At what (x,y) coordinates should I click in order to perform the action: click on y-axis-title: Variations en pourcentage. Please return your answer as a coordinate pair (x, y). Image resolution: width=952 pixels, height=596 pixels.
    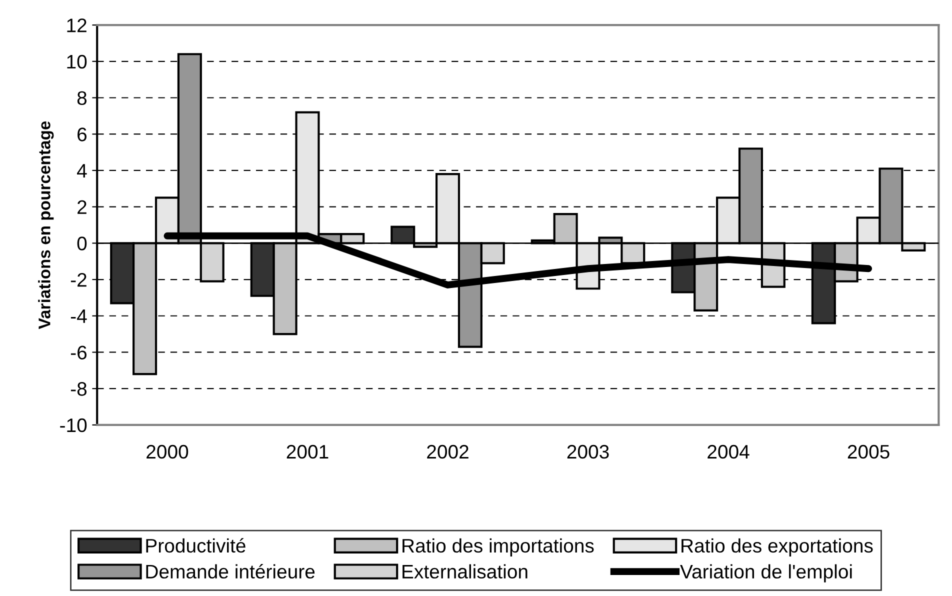
    Looking at the image, I should click on (46, 225).